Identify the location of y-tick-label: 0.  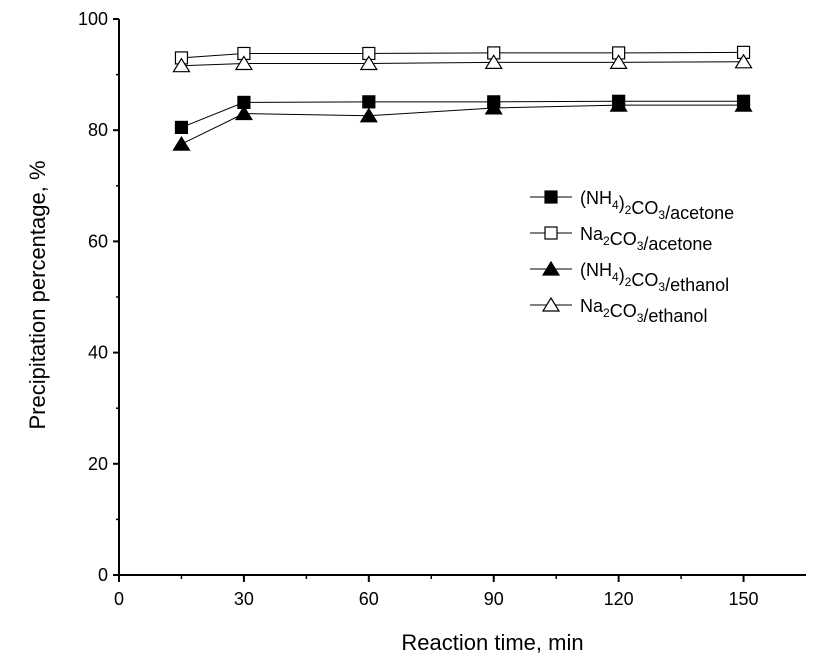
(103, 575).